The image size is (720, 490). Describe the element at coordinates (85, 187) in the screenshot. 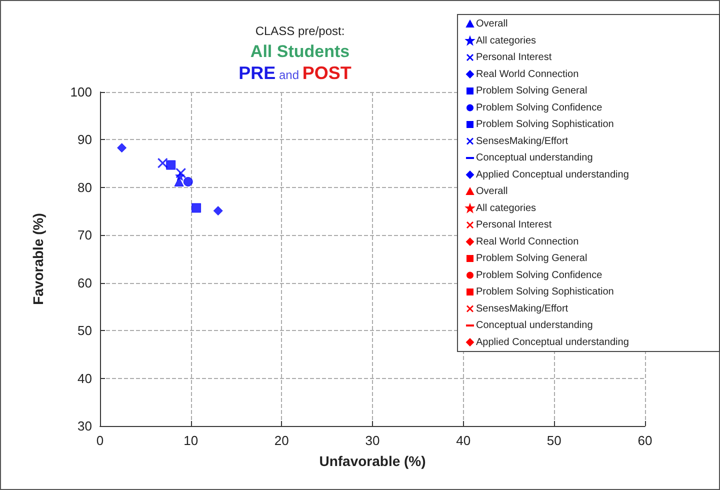

I see `y-tick-label: 80` at that location.